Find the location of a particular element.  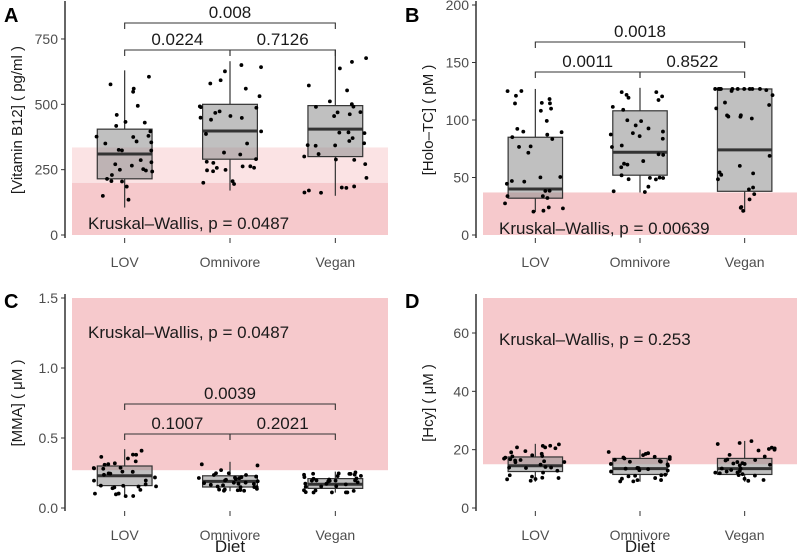

y-axis-title: [MMA] ( μM ) is located at coordinates (17, 403).